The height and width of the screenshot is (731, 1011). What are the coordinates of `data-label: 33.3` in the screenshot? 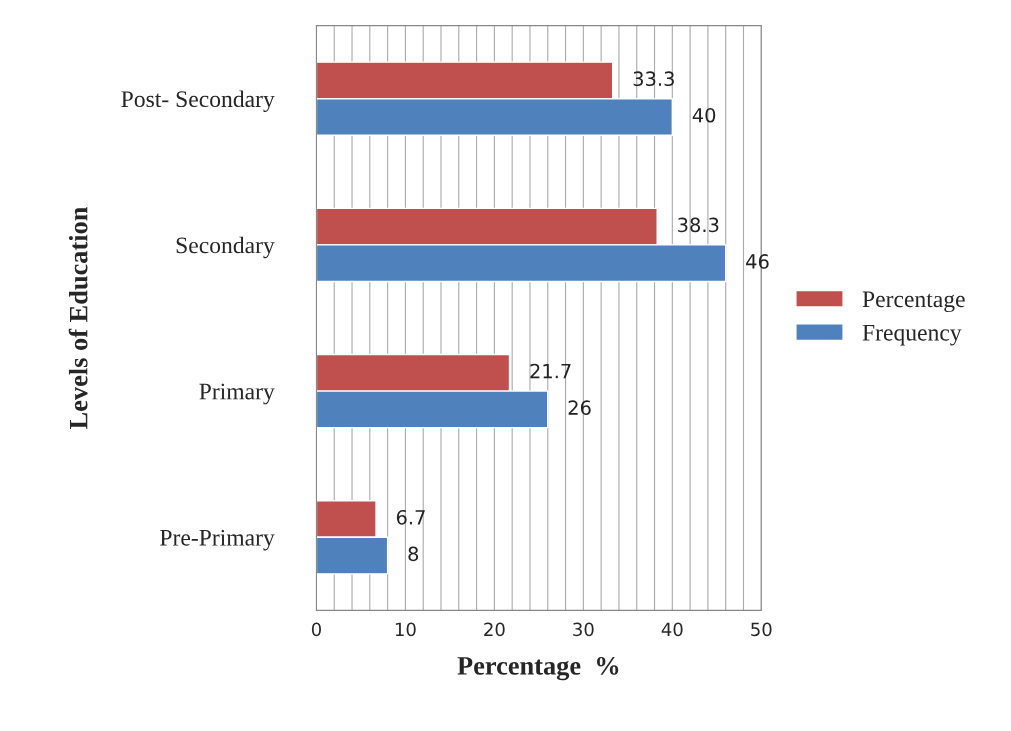 It's located at (653, 79).